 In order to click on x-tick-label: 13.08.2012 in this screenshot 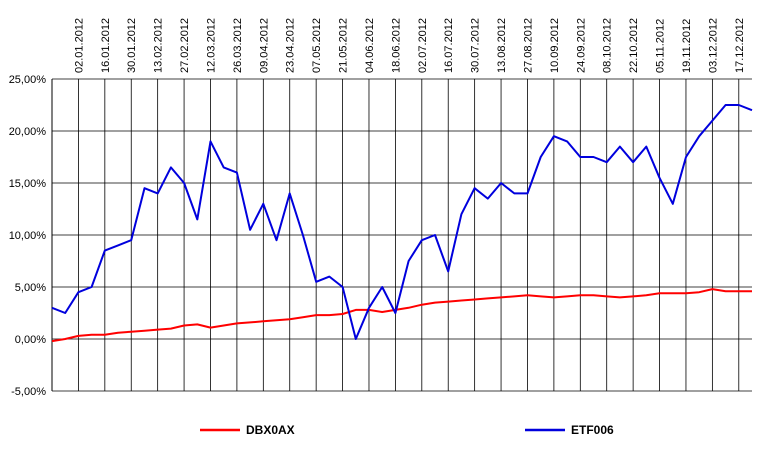, I will do `click(502, 45)`.